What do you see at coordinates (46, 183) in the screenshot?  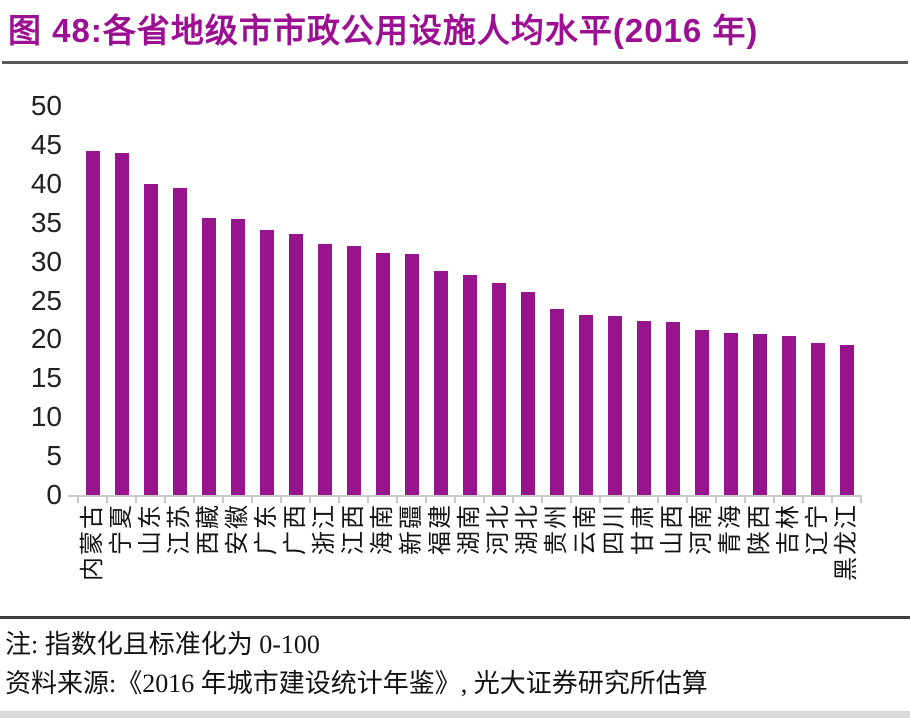 I see `y-axis-tick-label: 40` at bounding box center [46, 183].